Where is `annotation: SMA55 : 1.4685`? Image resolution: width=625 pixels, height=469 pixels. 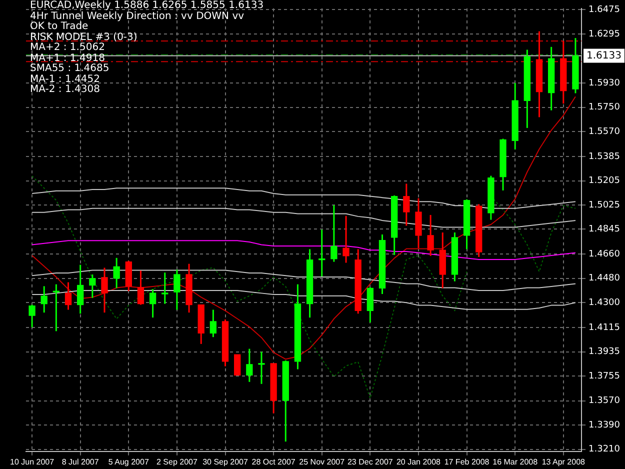 annotation: SMA55 : 1.4685 is located at coordinates (70, 68).